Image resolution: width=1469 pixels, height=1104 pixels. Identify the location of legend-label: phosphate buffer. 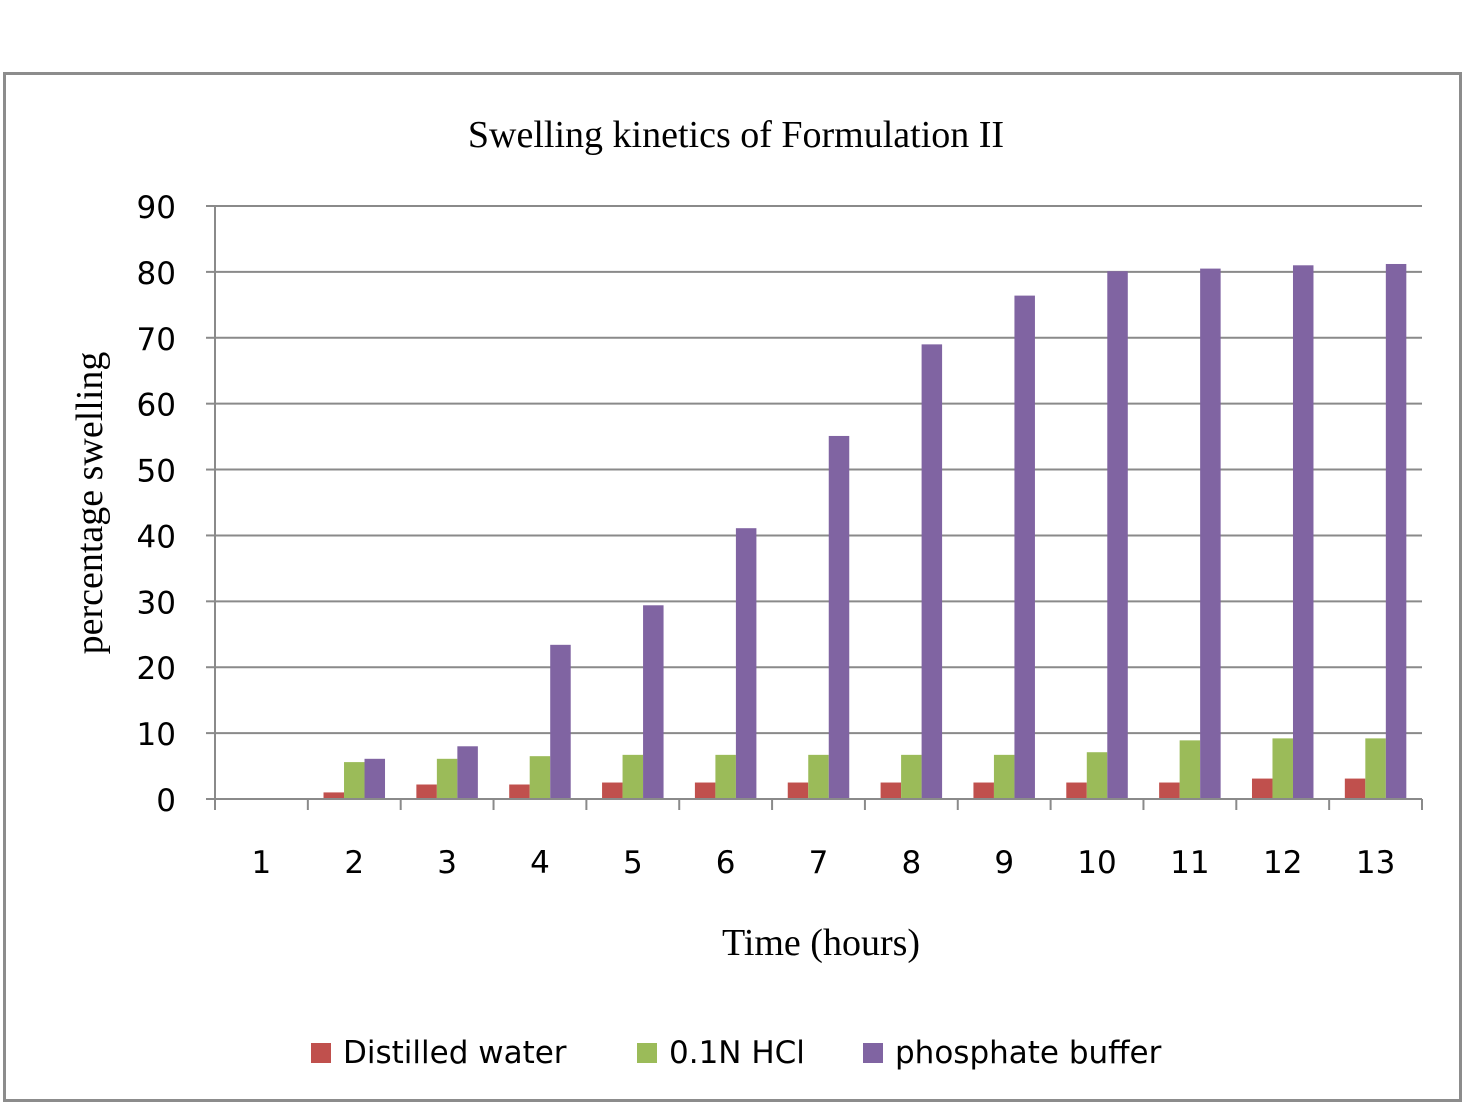
(1028, 1053).